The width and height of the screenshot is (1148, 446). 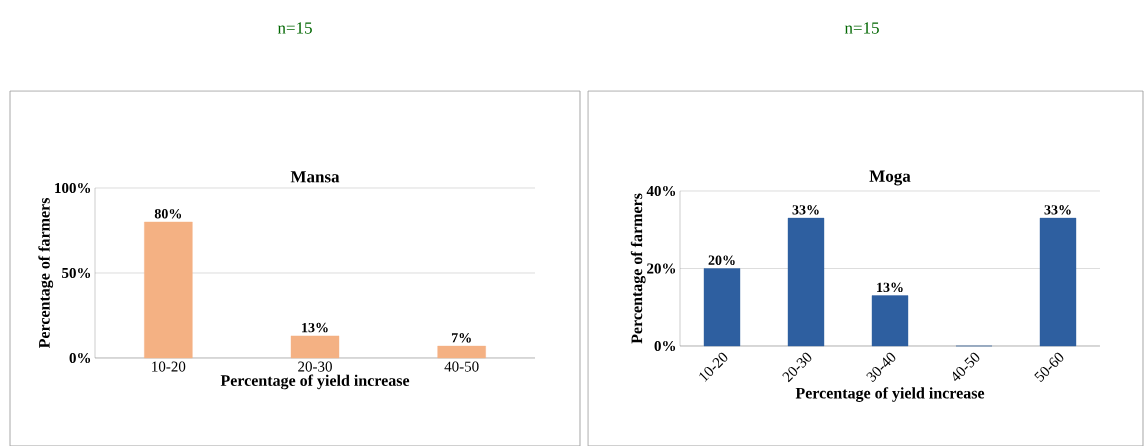 What do you see at coordinates (461, 366) in the screenshot?
I see `x-tick-label: 40-50` at bounding box center [461, 366].